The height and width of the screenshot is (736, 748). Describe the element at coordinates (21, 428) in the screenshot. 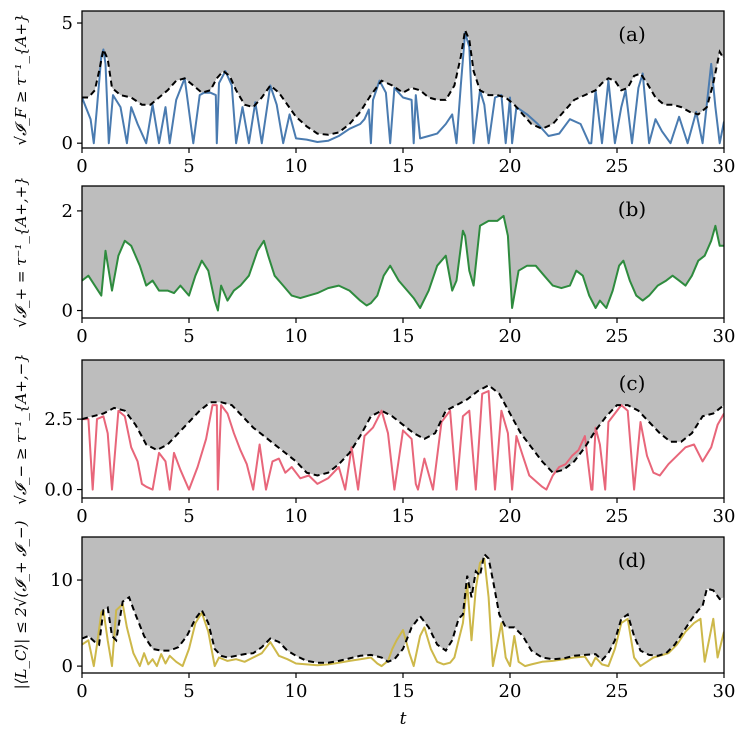

I see `y-axis-title: √𝓘_− ≥ τ⁻¹_{A+,−}` at that location.